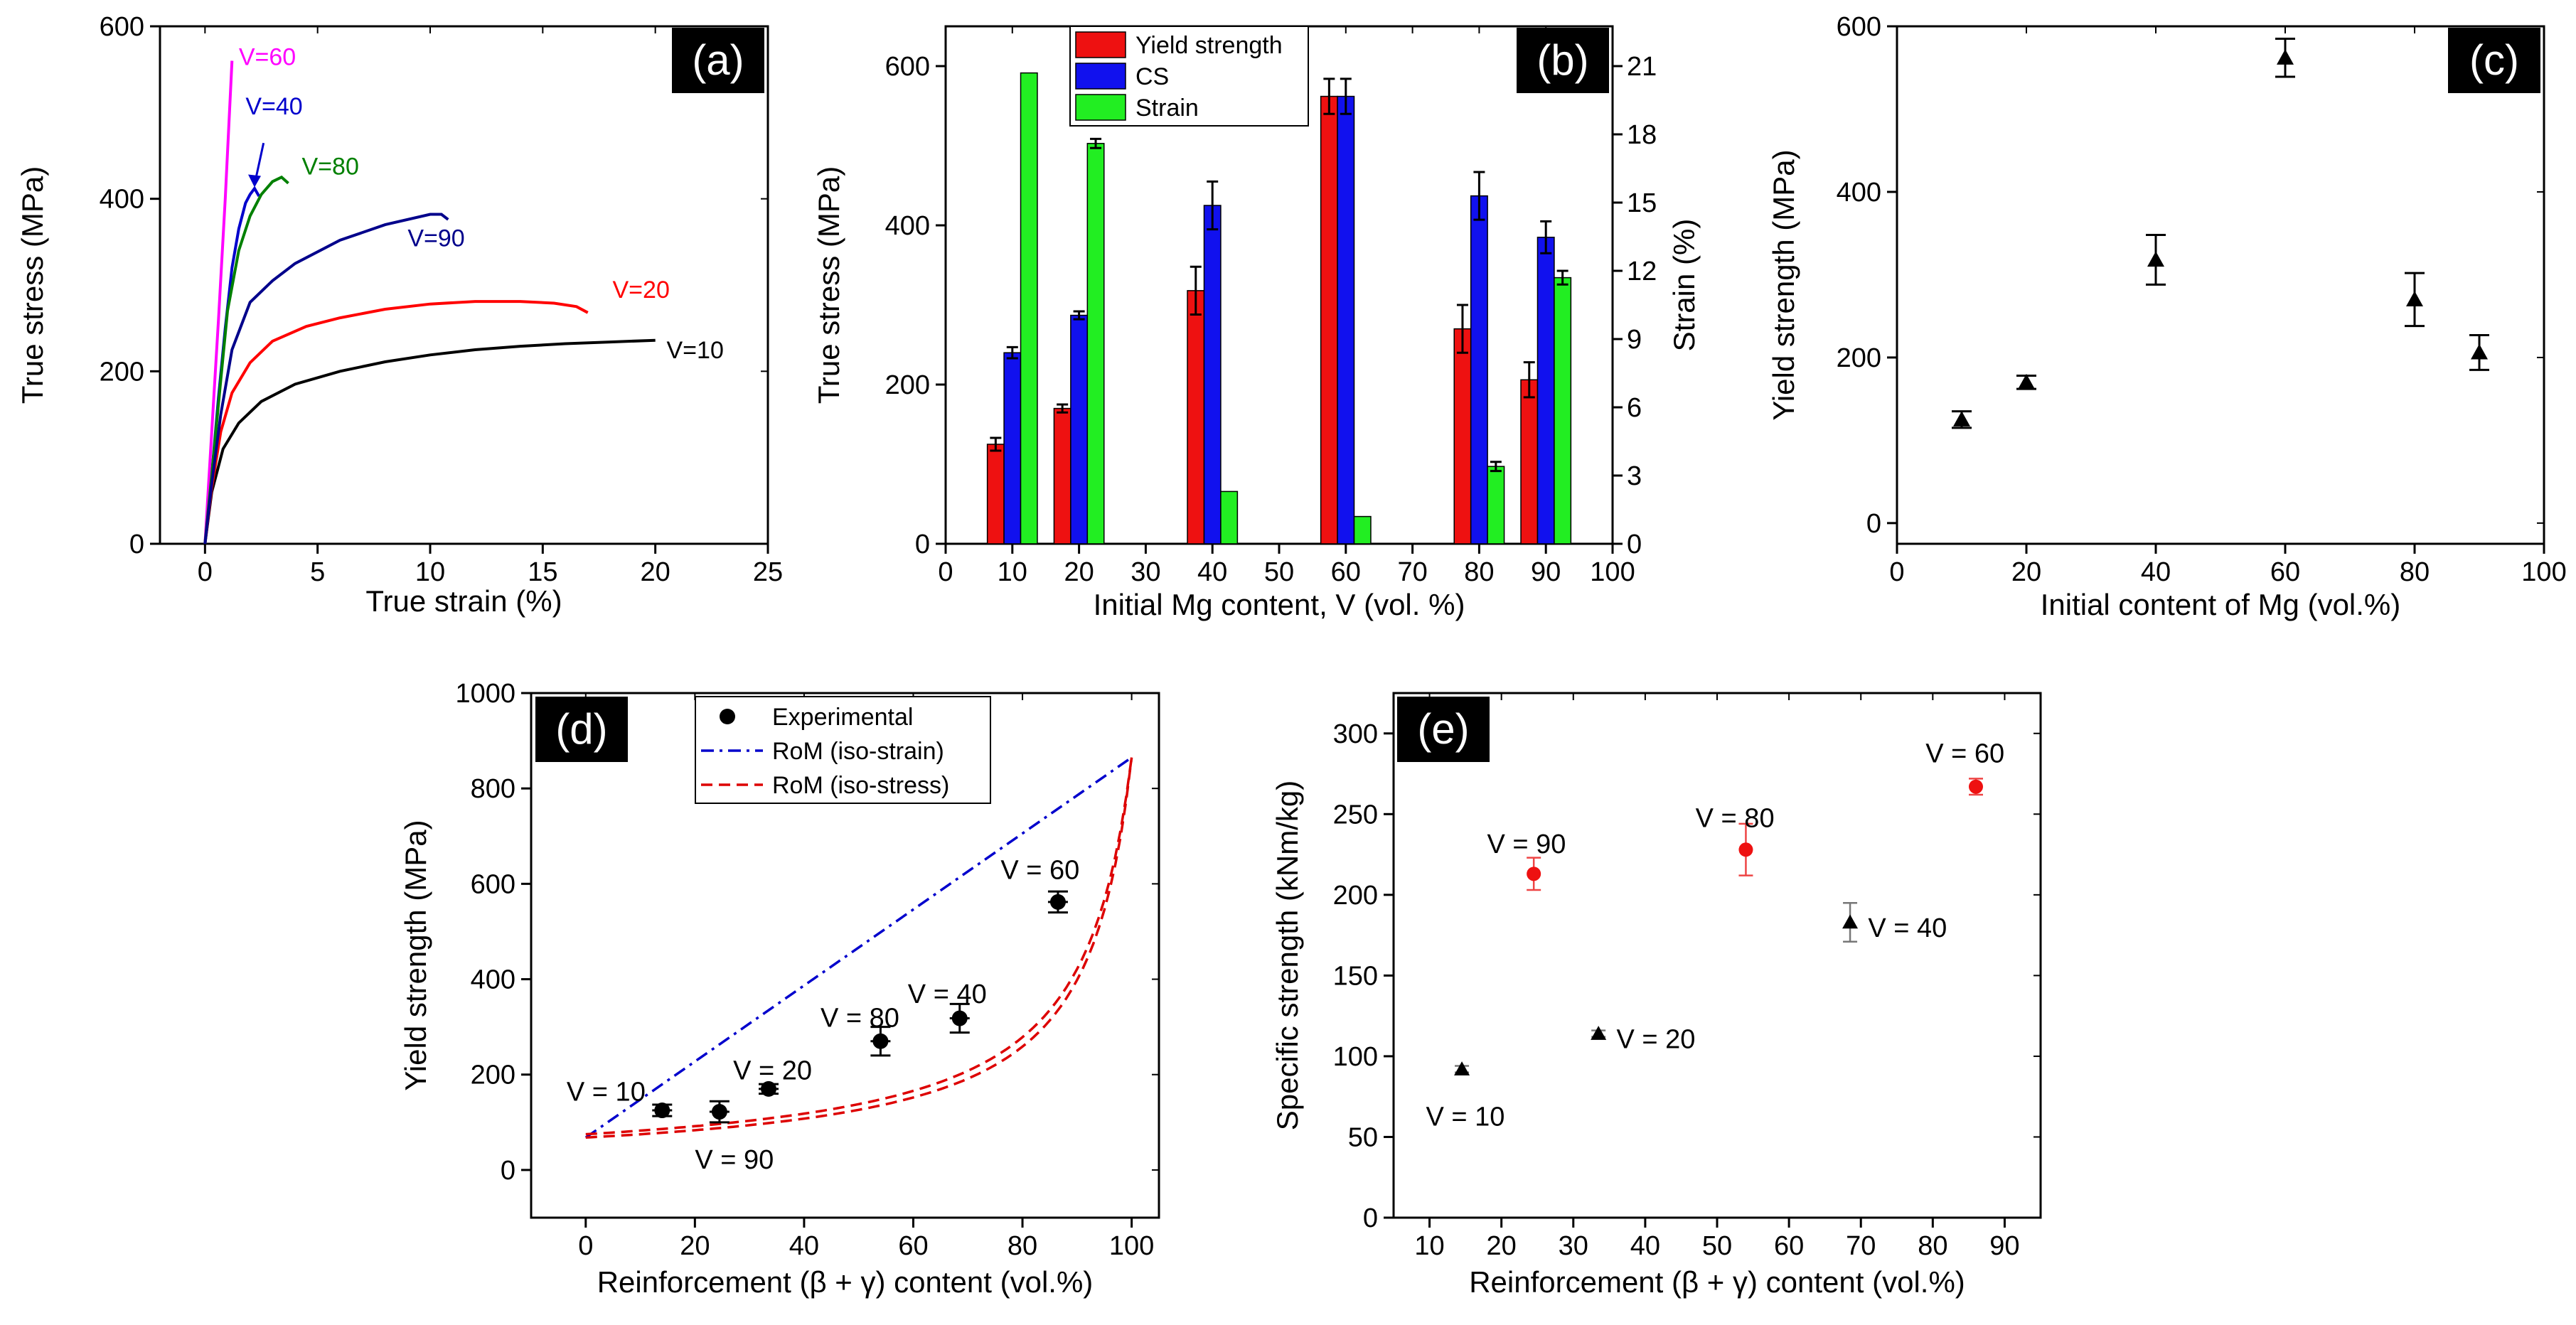 This screenshot has height=1325, width=2576. What do you see at coordinates (493, 789) in the screenshot?
I see `y-tick-label: 800` at bounding box center [493, 789].